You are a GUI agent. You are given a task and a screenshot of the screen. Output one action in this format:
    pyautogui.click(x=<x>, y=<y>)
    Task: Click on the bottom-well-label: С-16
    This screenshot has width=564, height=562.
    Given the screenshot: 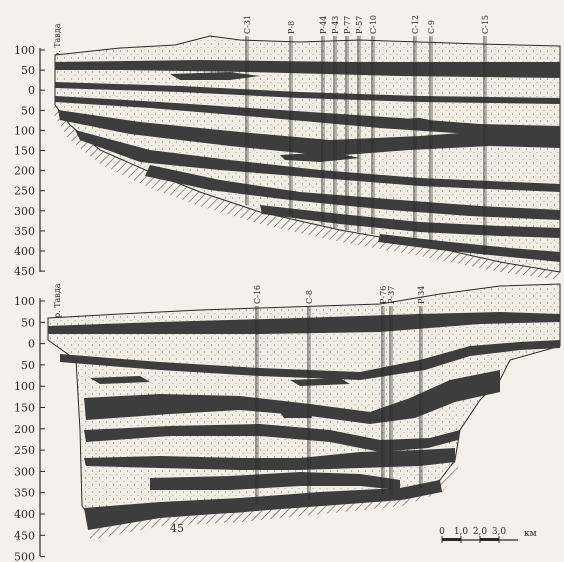 What is the action you would take?
    pyautogui.click(x=257, y=294)
    